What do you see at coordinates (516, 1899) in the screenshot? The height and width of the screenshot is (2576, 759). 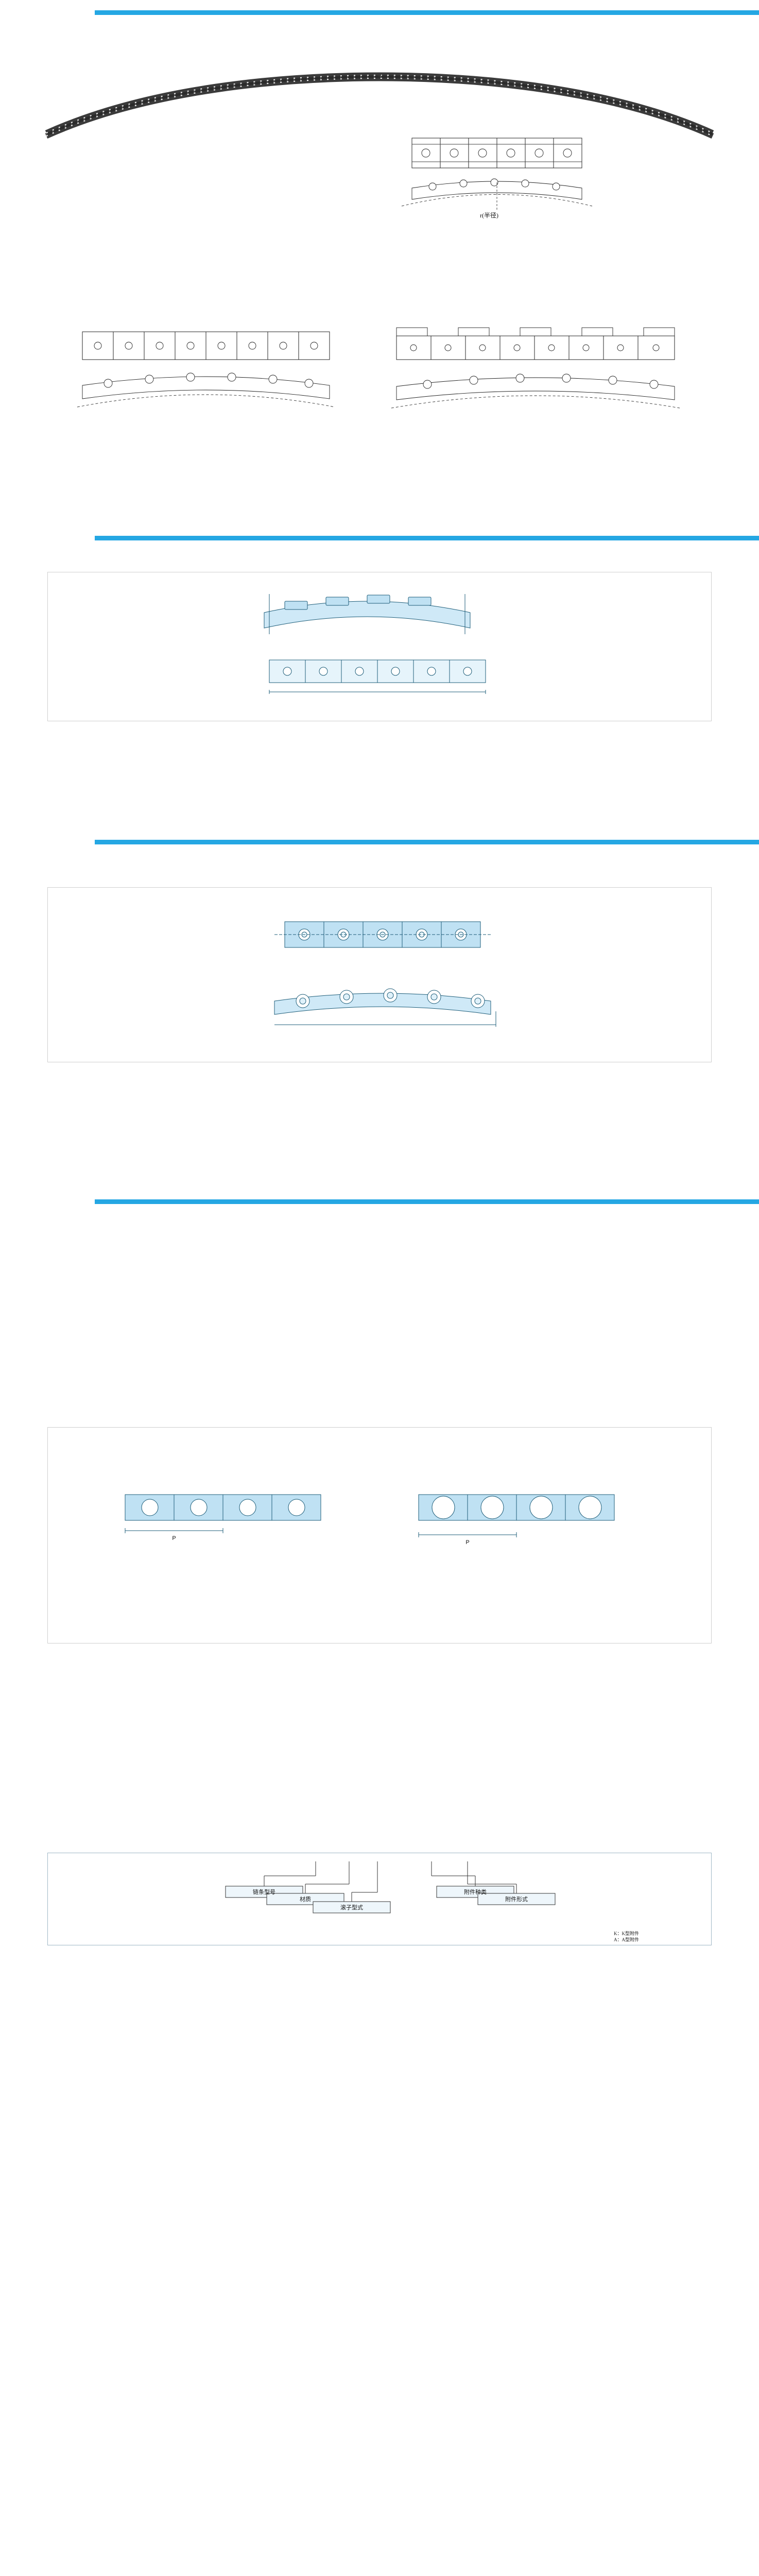 I see `svg-text: 附件形式` at bounding box center [516, 1899].